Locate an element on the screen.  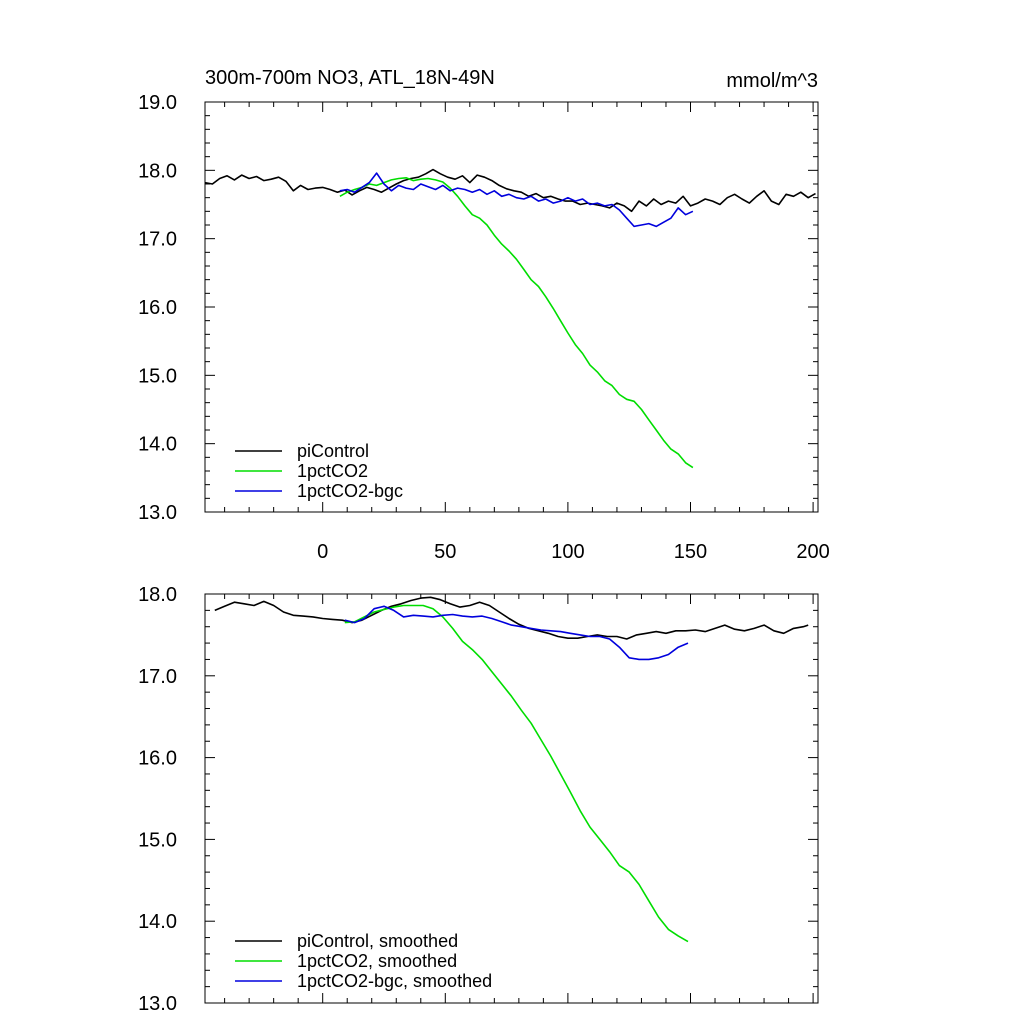
legend-label: 1pctCO2, smoothed is located at coordinates (377, 961).